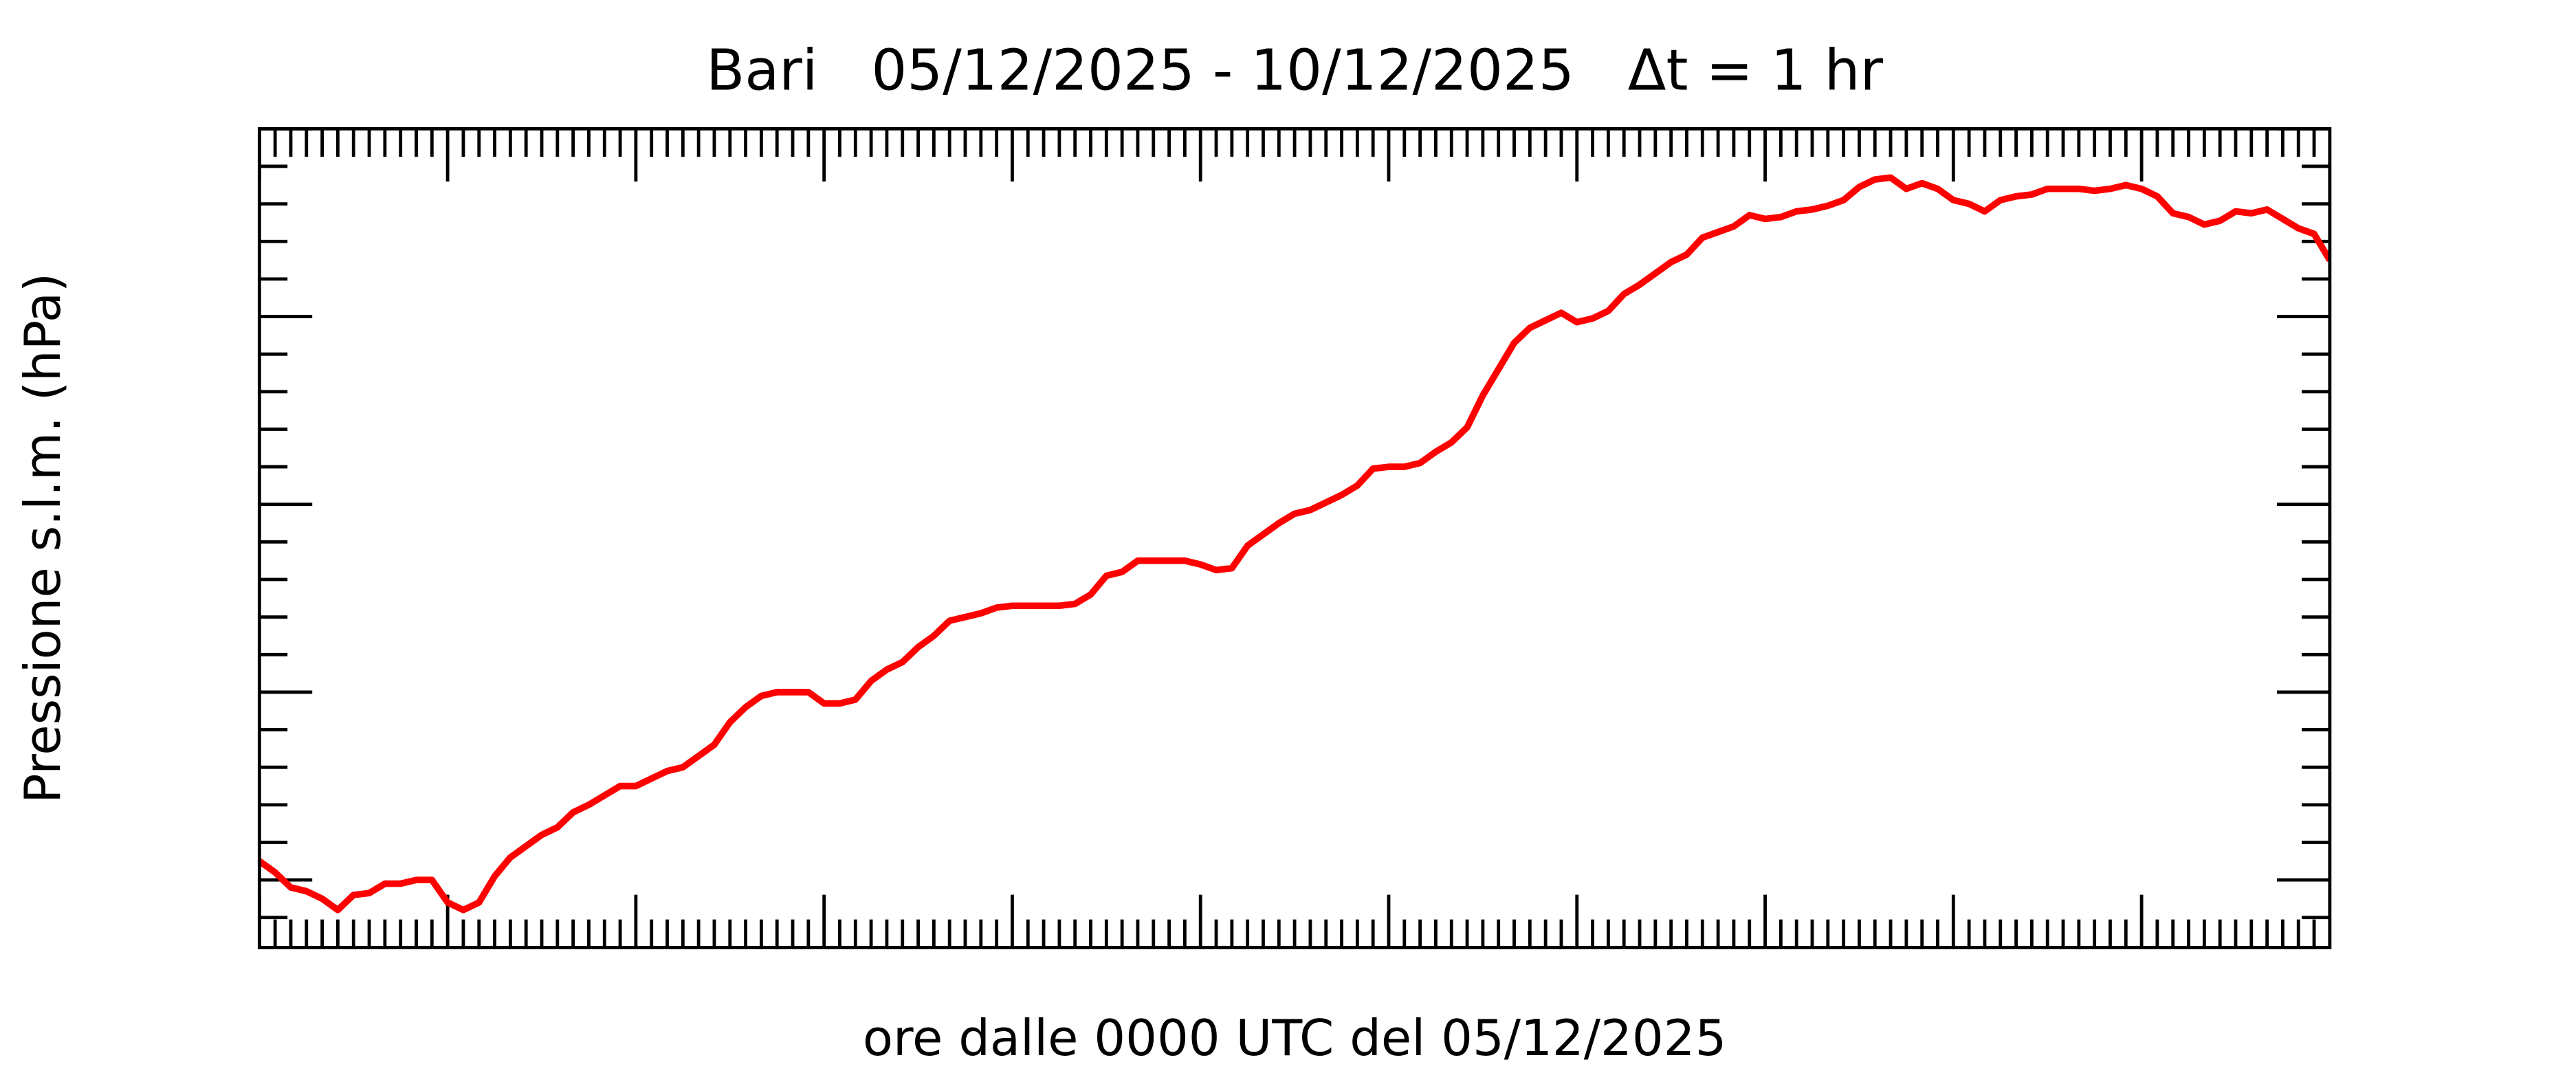 The width and height of the screenshot is (2576, 1073). What do you see at coordinates (42, 538) in the screenshot?
I see `y-axis-label: Pressione s.l.m. (hPa)` at bounding box center [42, 538].